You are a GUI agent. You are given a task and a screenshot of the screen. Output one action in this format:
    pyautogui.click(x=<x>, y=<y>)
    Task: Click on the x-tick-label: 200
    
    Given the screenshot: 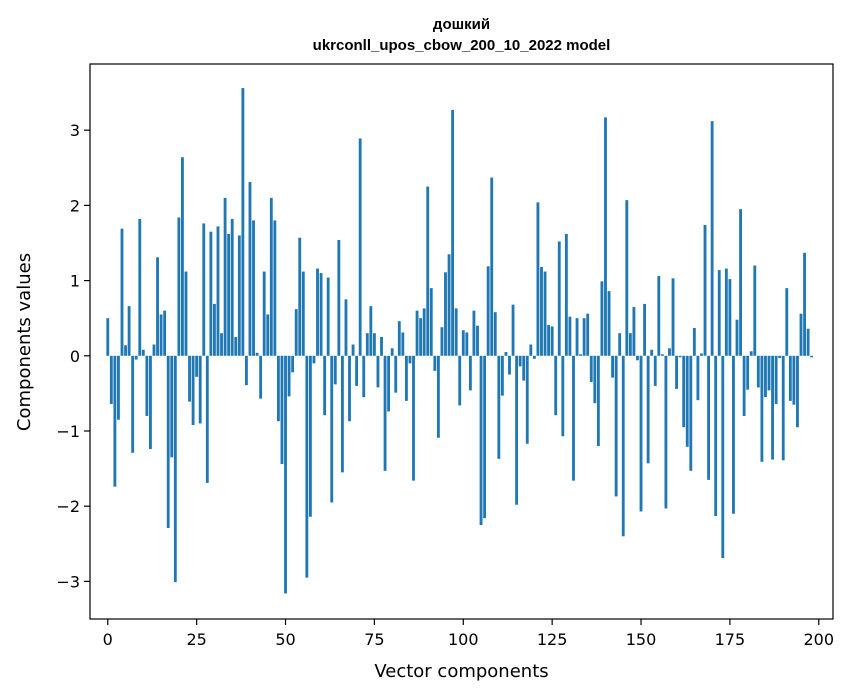 What is the action you would take?
    pyautogui.click(x=819, y=639)
    